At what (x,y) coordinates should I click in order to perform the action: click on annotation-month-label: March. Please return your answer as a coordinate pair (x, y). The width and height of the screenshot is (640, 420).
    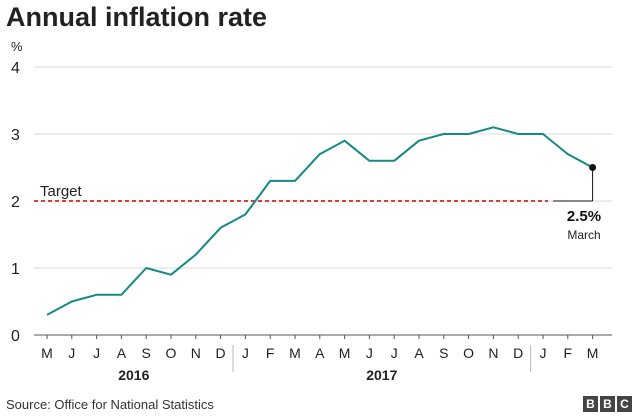
    Looking at the image, I should click on (583, 235).